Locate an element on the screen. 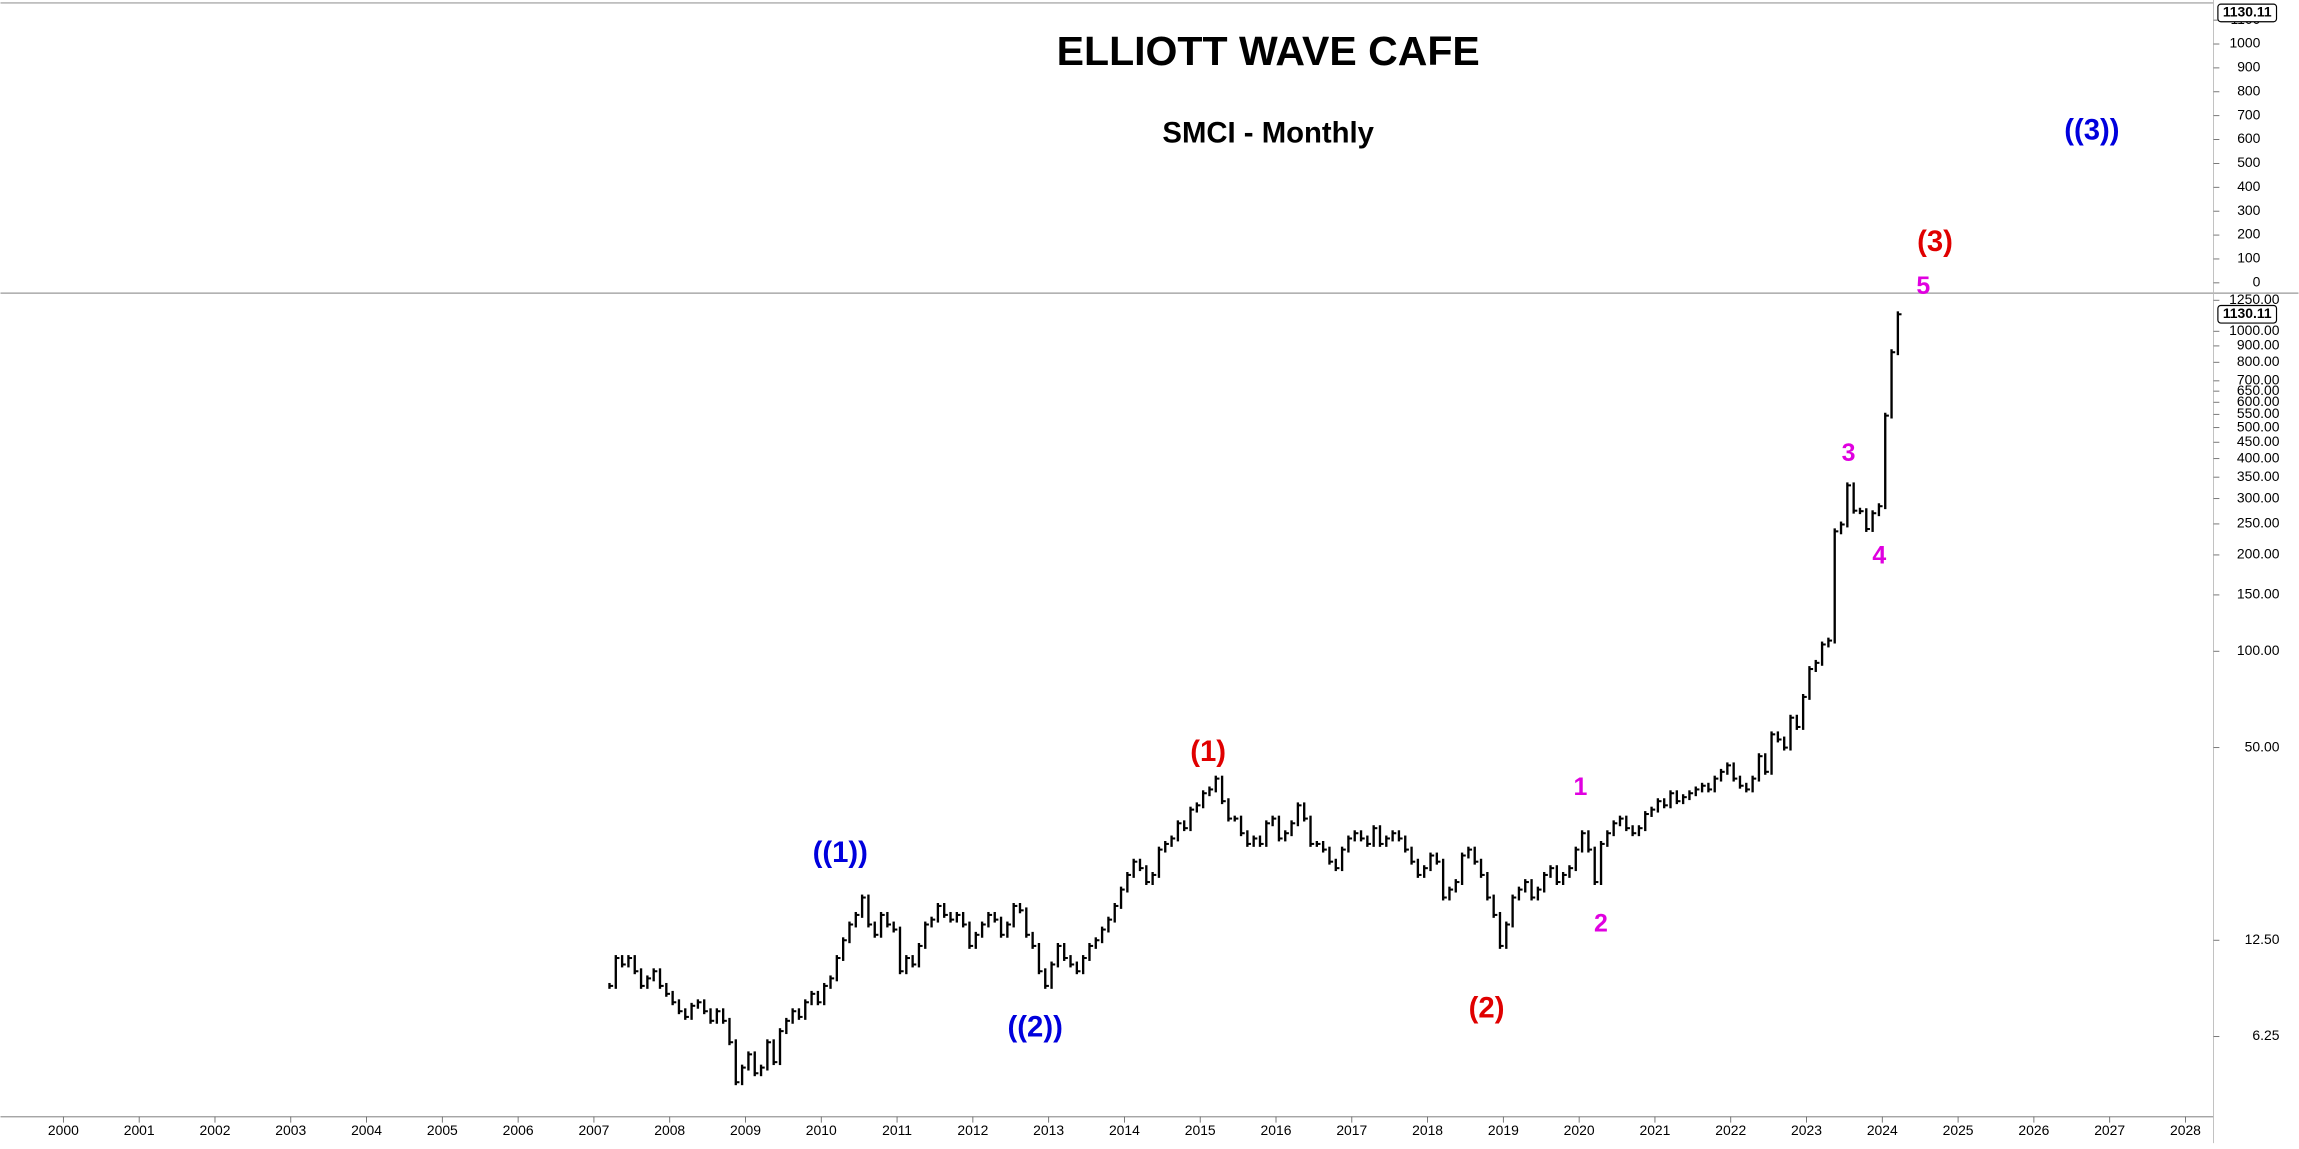  x-tick-label: 2012 is located at coordinates (972, 1130).